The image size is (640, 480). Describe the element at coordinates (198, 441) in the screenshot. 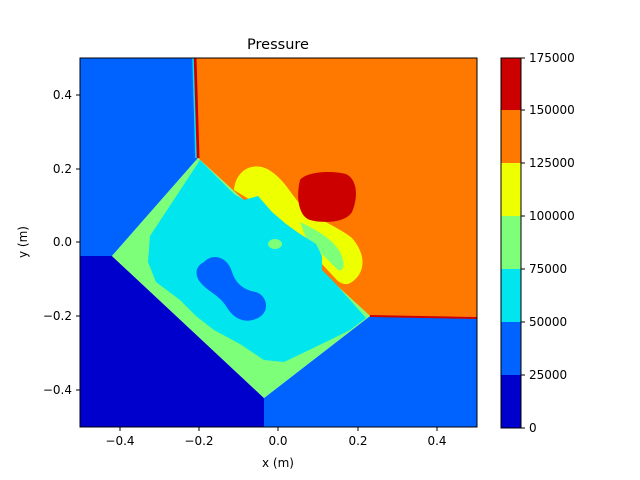

I see `x-tick-label: −0.2` at that location.